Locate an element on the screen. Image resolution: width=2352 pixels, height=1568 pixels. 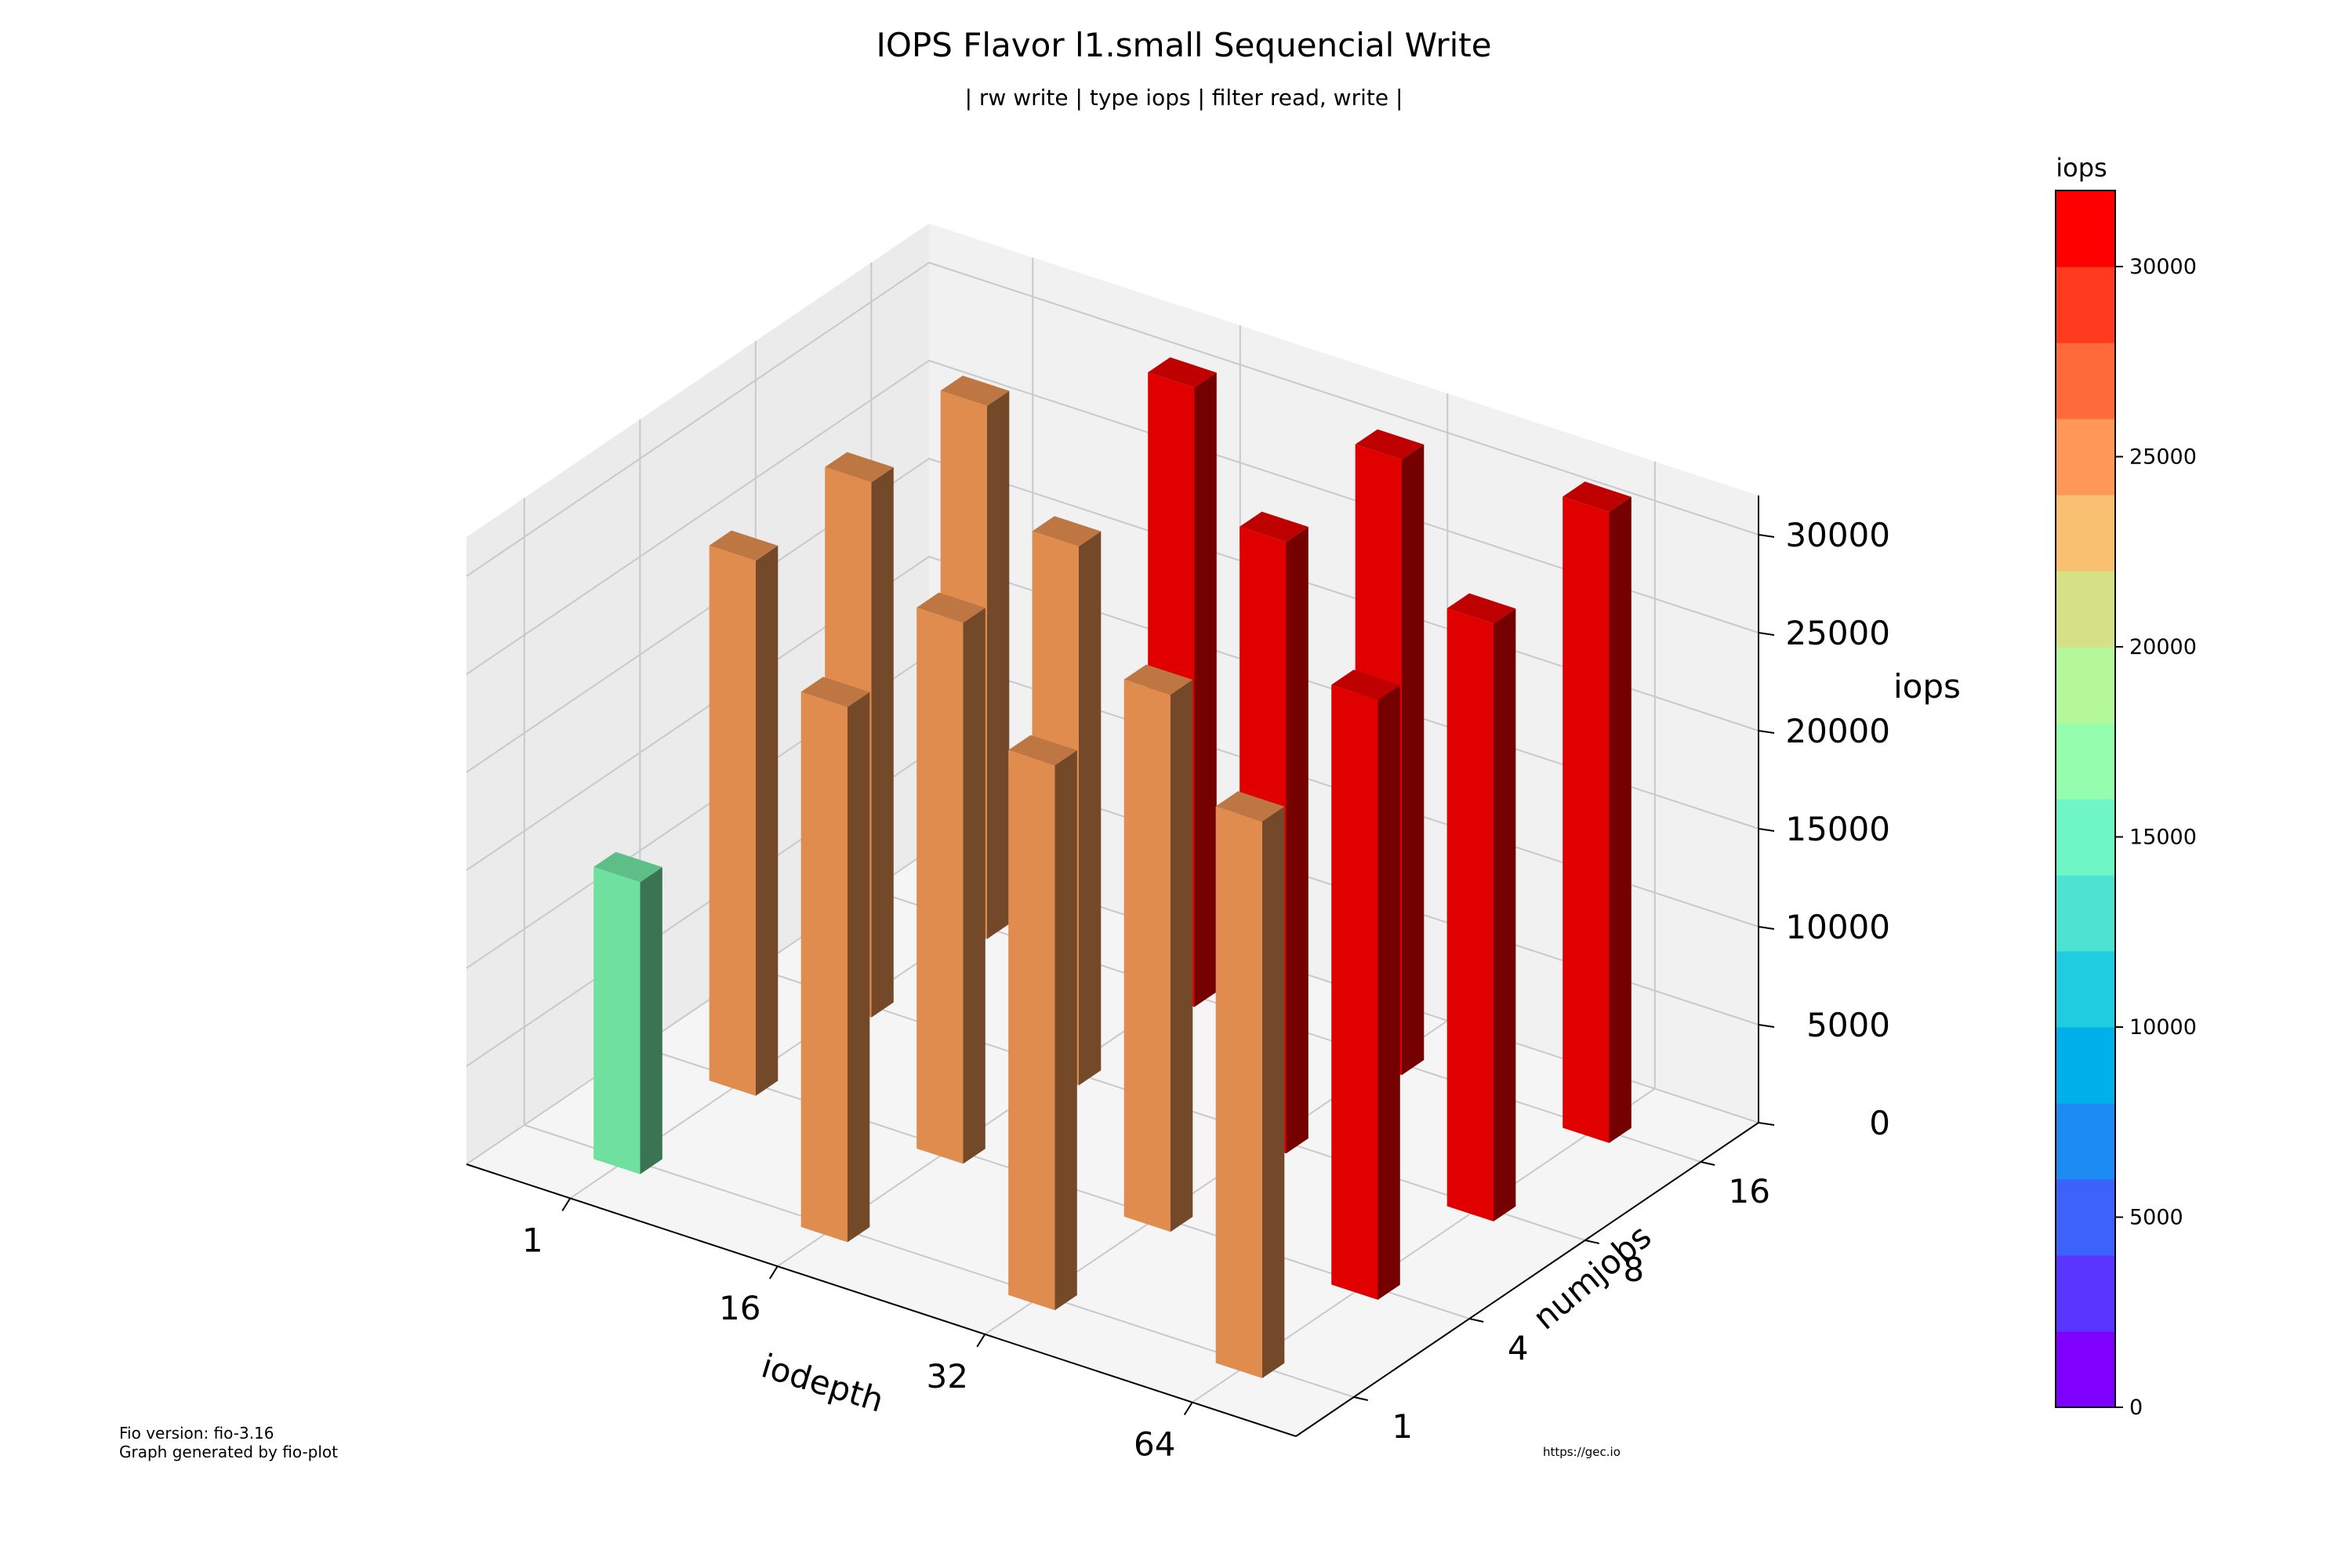
y-axis-line is located at coordinates (1527, 1279).